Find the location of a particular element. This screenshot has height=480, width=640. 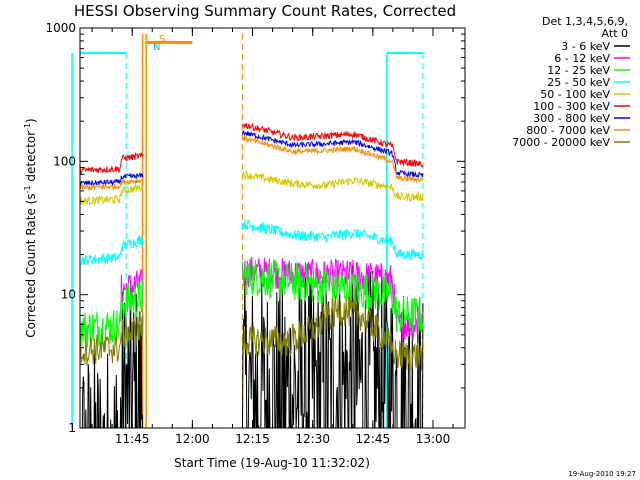

legend-entry-label: 7000 - 20000 keV is located at coordinates (561, 142).